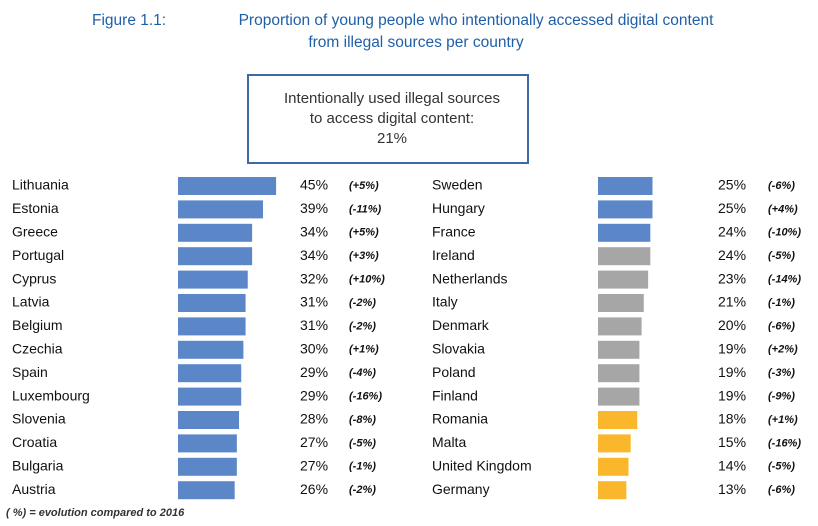 The image size is (818, 526). What do you see at coordinates (732, 466) in the screenshot?
I see `value-label: 14%` at bounding box center [732, 466].